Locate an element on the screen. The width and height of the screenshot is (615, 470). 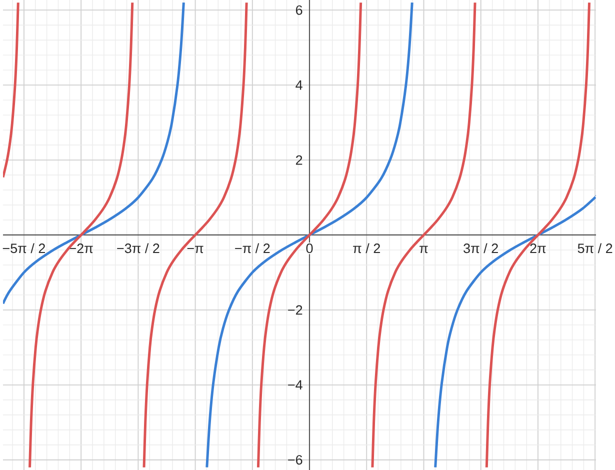
y-tick-label: 6 is located at coordinates (299, 10).